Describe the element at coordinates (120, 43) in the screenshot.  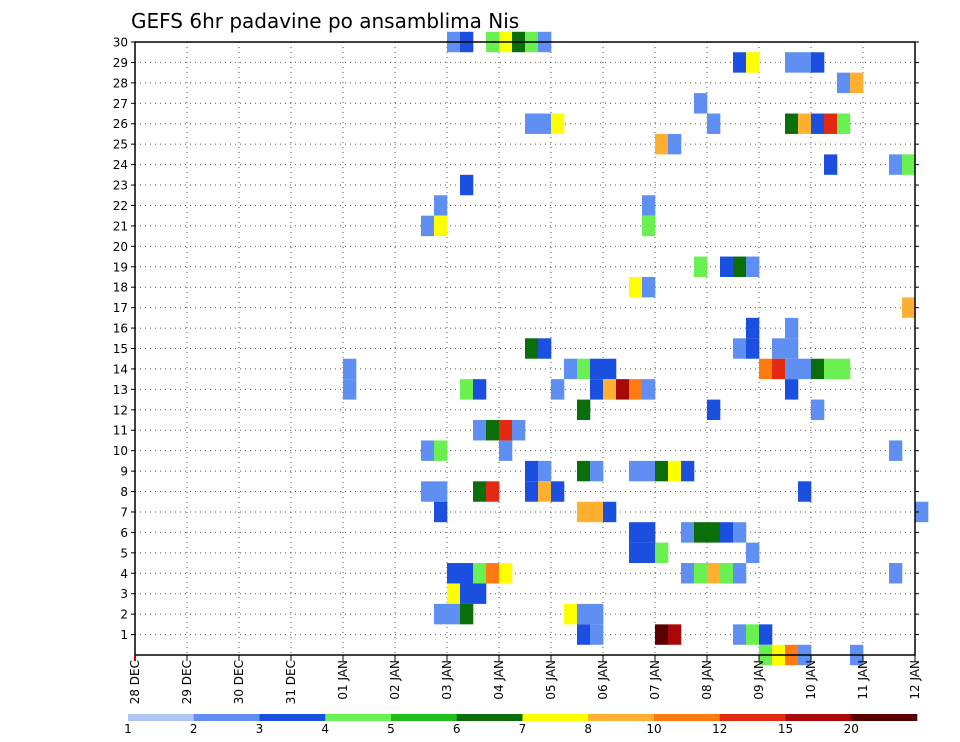
I see `y-tick-label: 30` at that location.